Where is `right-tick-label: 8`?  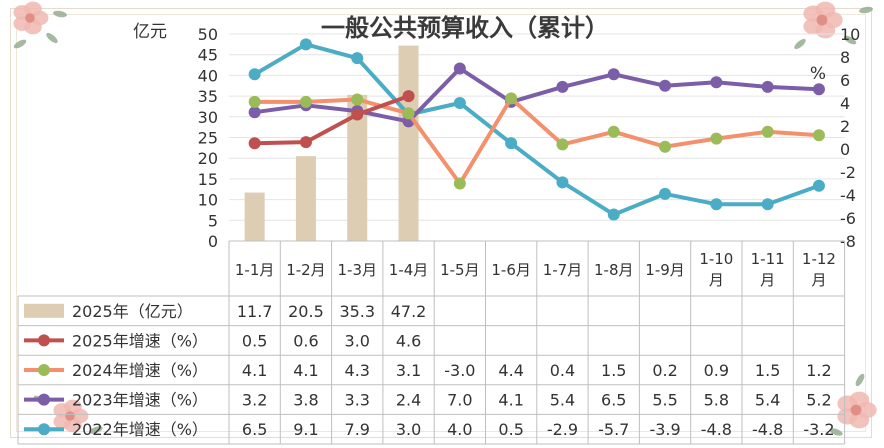 right-tick-label: 8 is located at coordinates (845, 57).